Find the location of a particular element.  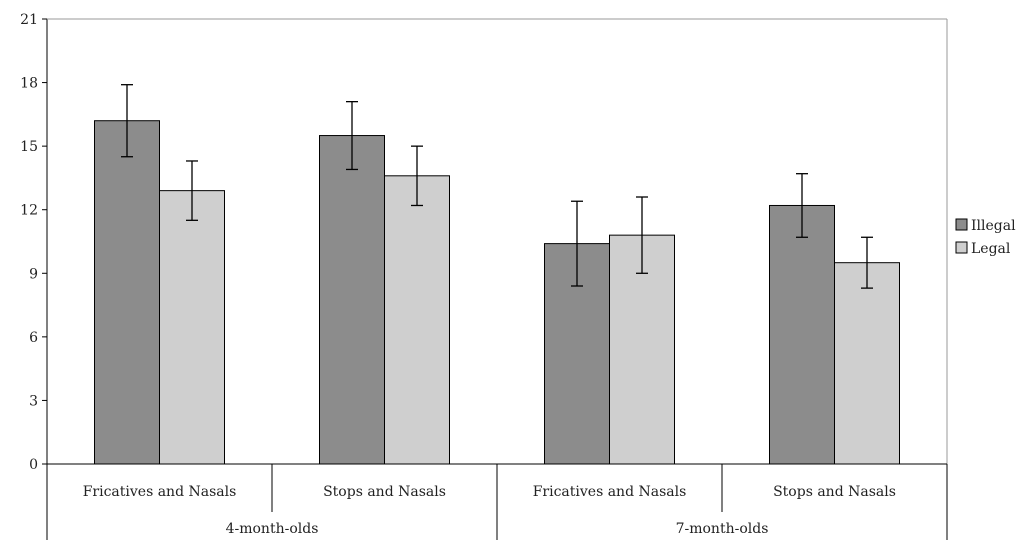

legend-swatch-illegal is located at coordinates (961, 224).